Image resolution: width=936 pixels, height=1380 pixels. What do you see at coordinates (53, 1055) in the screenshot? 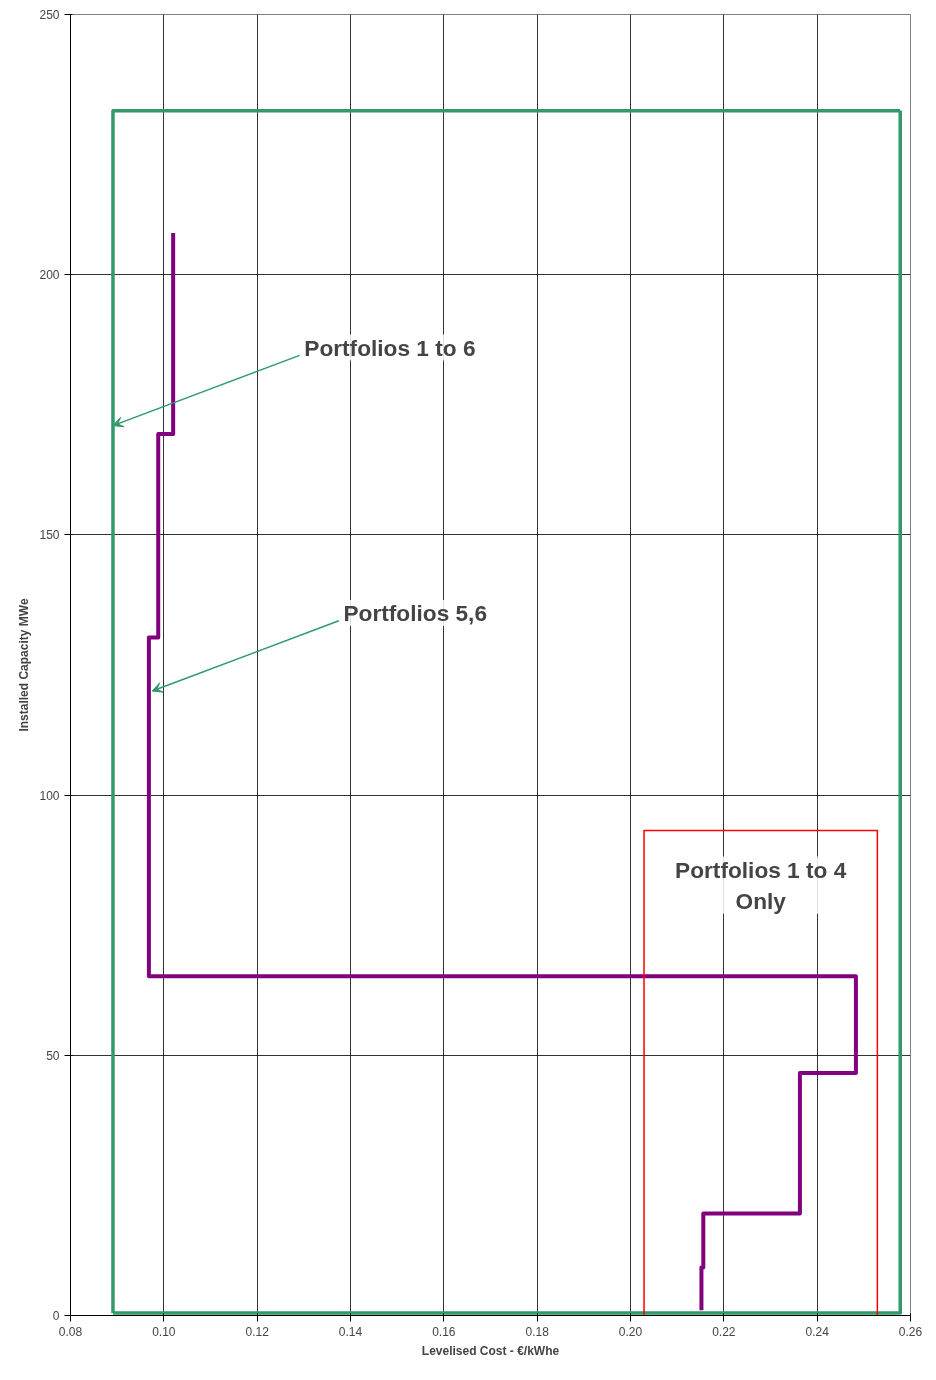
I see `y-tick-label: 50` at bounding box center [53, 1055].